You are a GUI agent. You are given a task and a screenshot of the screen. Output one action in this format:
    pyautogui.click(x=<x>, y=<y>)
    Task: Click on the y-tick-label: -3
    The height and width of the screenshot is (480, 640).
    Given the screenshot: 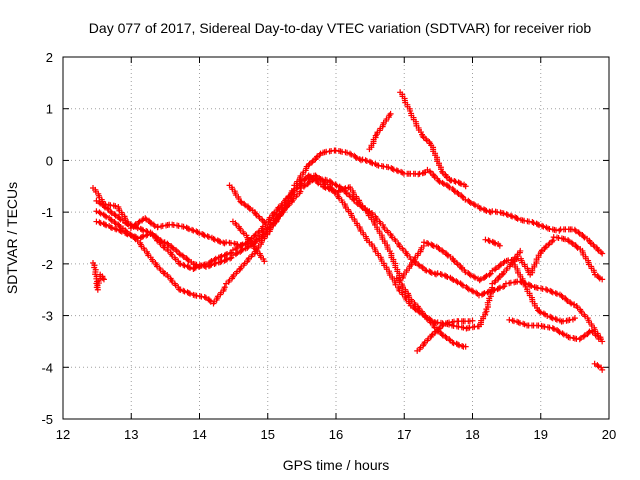 What is the action you would take?
    pyautogui.click(x=47, y=316)
    